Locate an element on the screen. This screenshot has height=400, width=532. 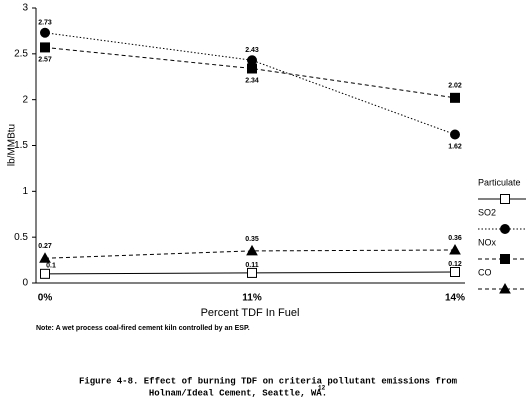
caption-superscript: 12 is located at coordinates (322, 388).